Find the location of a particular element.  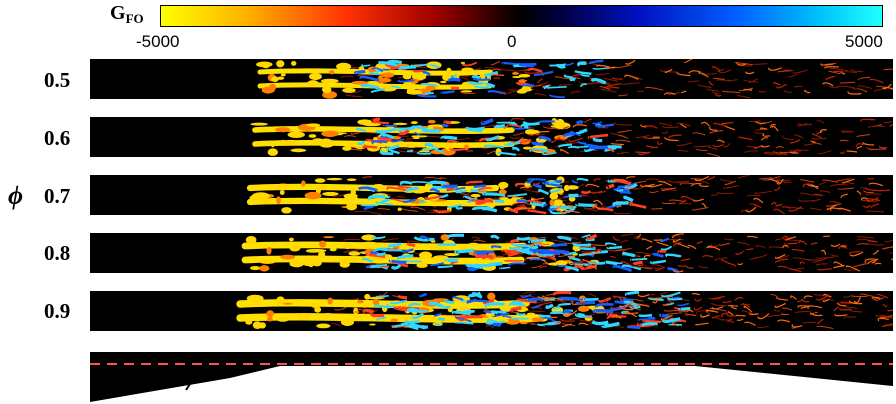

colorbar-tick-zero: 0 is located at coordinates (512, 41).